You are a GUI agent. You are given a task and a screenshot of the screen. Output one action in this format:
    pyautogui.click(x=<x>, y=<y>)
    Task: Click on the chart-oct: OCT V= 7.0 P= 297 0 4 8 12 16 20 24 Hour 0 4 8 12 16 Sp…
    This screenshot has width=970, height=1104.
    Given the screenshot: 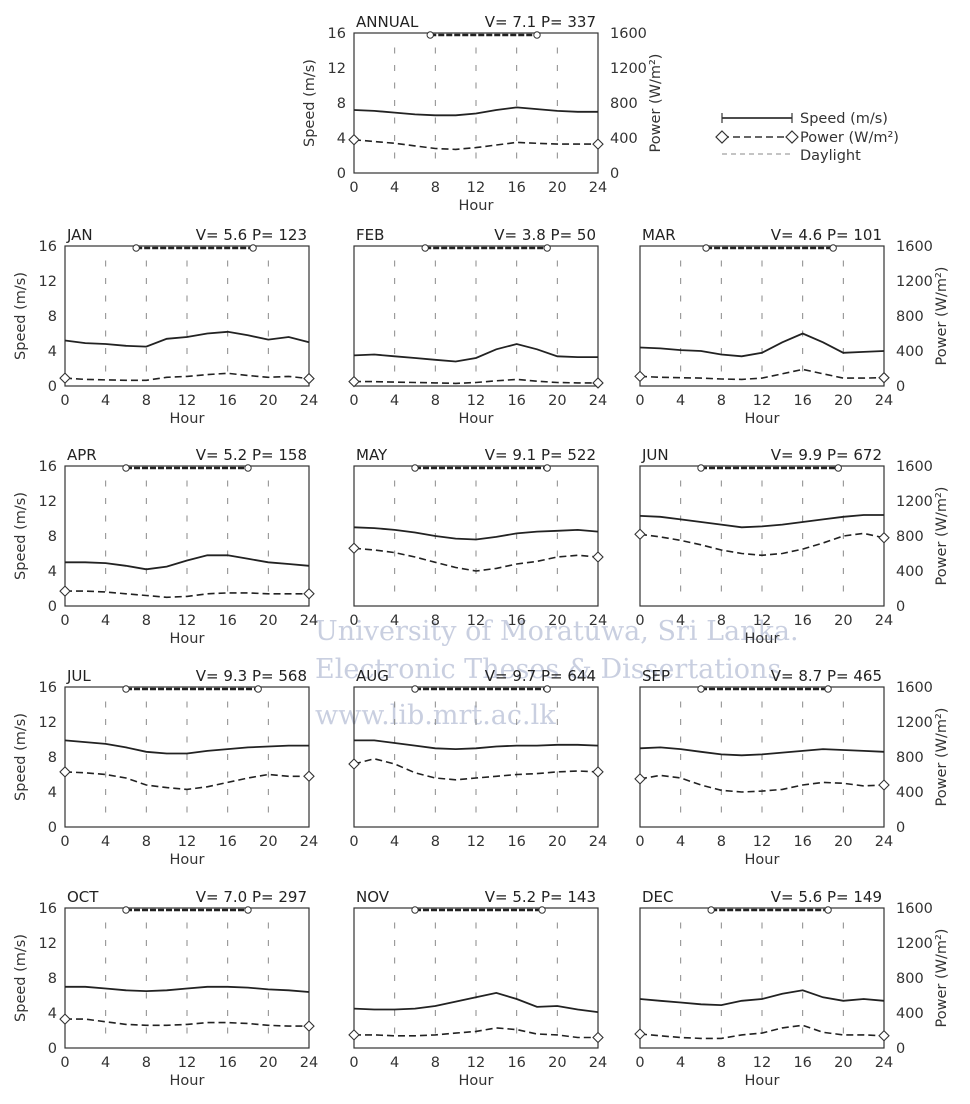 What is the action you would take?
    pyautogui.click(x=165, y=988)
    